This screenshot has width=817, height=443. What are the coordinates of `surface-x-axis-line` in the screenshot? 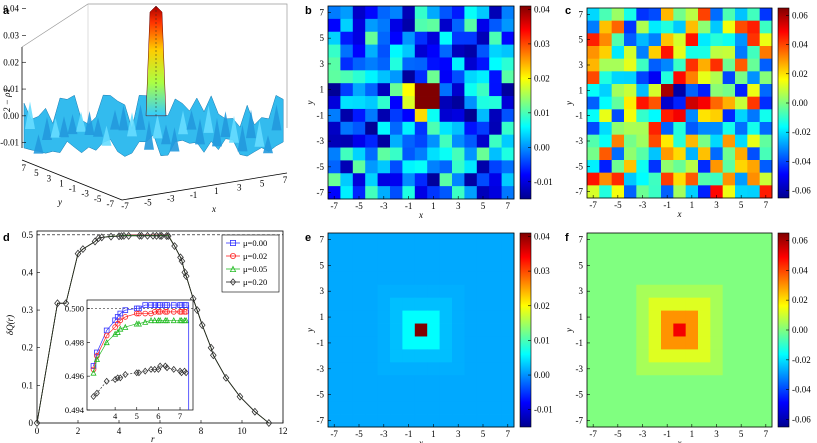 It's located at (204, 186).